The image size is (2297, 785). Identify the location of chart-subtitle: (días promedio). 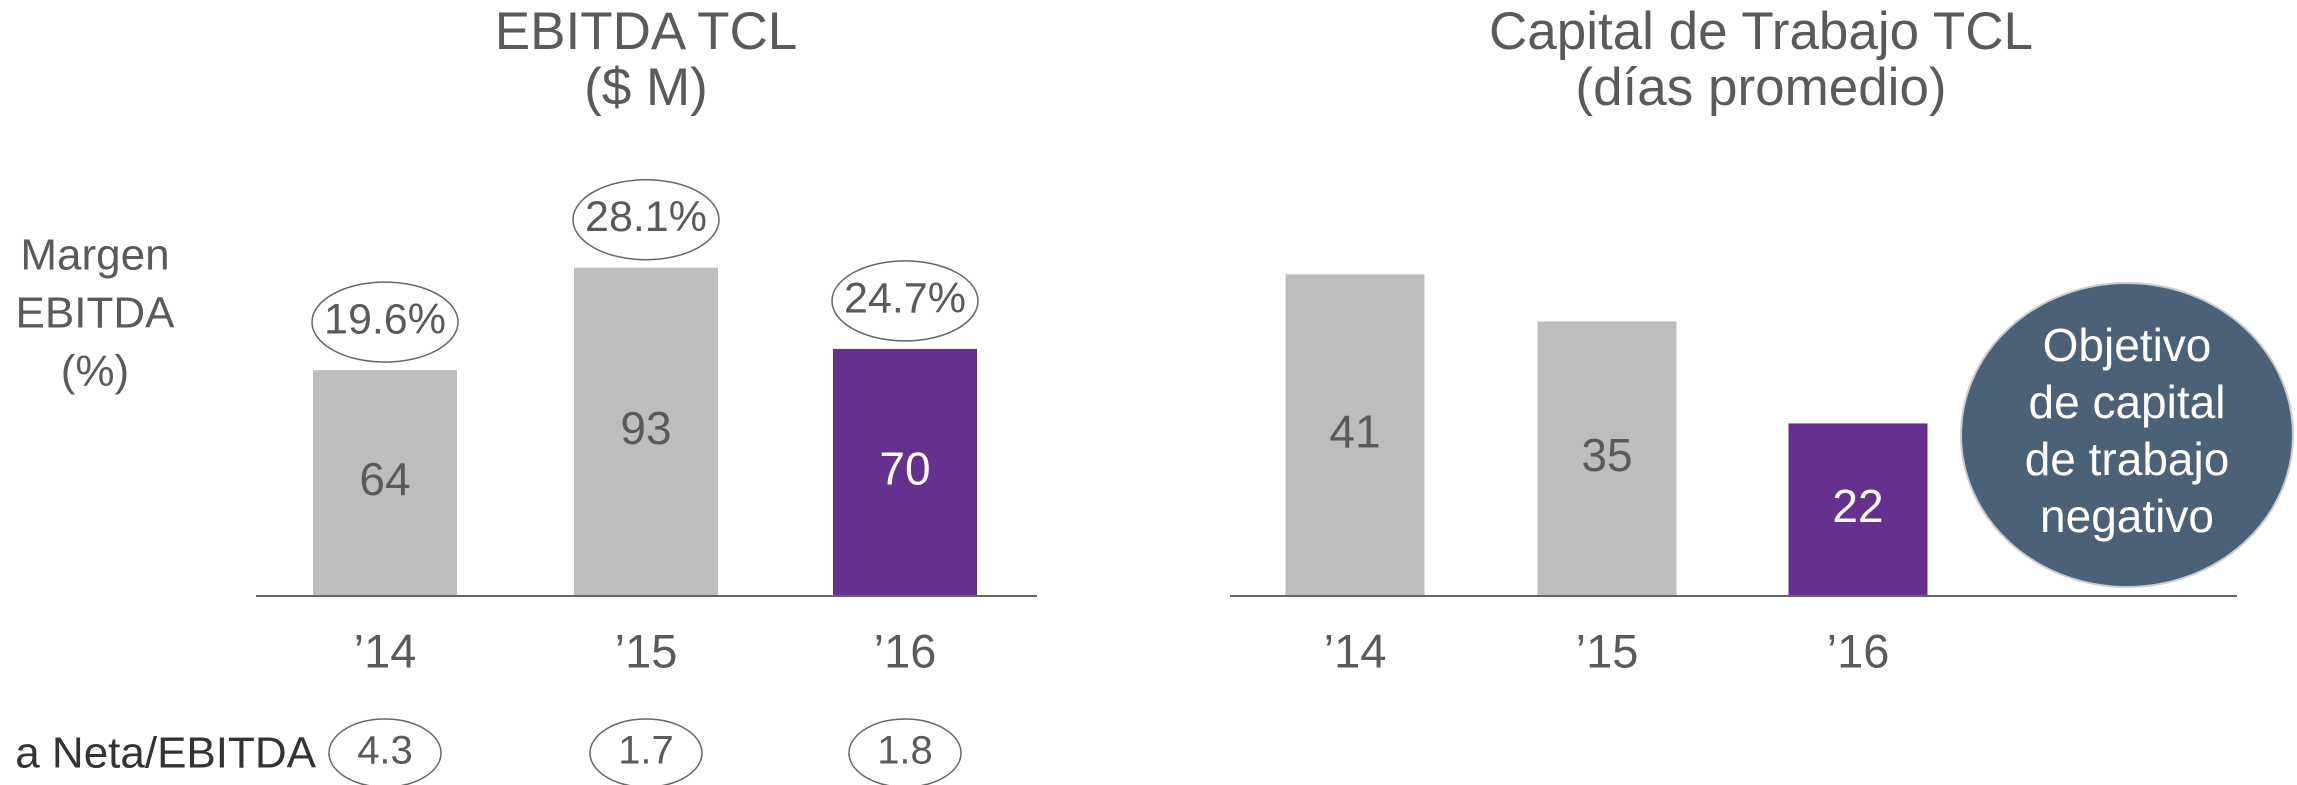
(1760, 87).